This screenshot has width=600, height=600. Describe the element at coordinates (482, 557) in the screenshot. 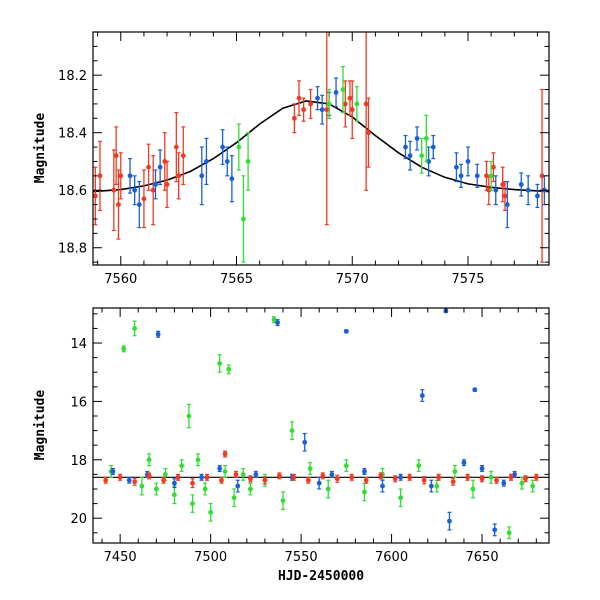

I see `x-tick-label: 7650` at that location.